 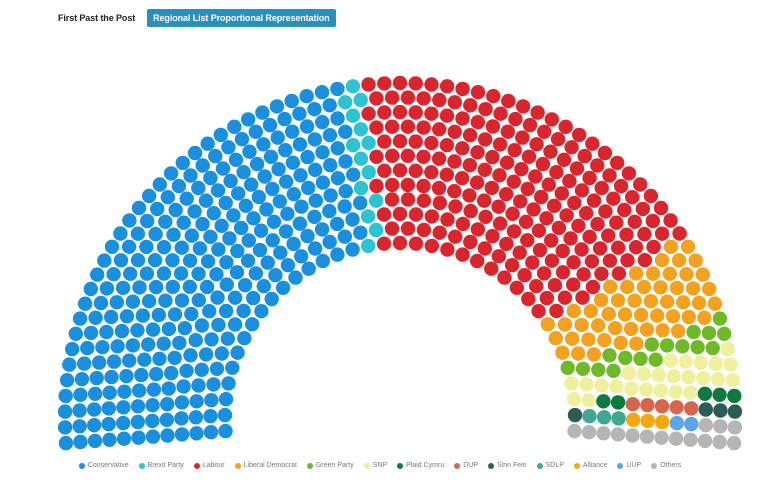 I want to click on legend-item-snp: SNP, so click(x=375, y=465).